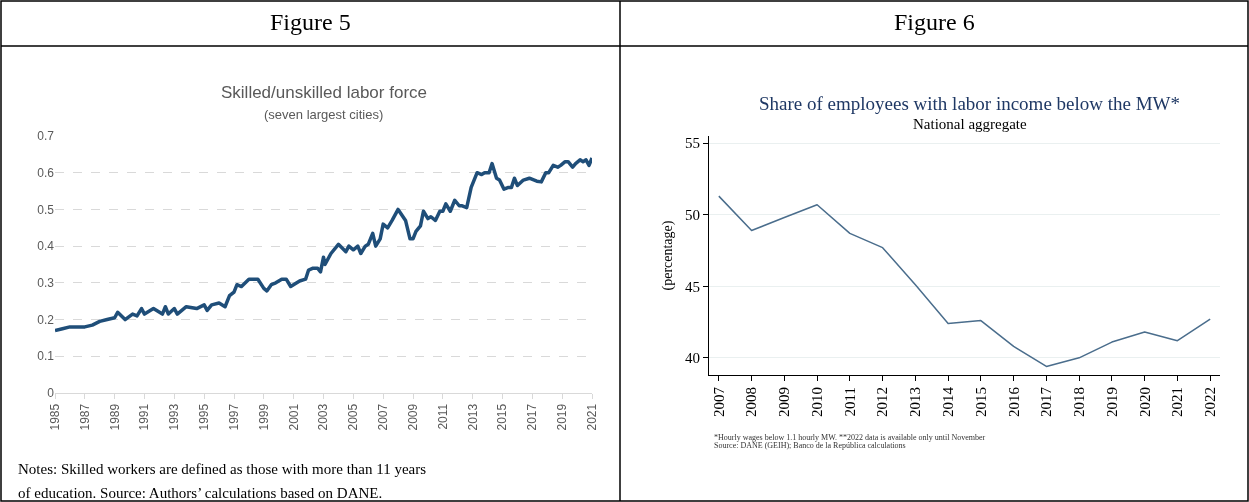  What do you see at coordinates (46, 246) in the screenshot?
I see `y-tick-label: 0.4` at bounding box center [46, 246].